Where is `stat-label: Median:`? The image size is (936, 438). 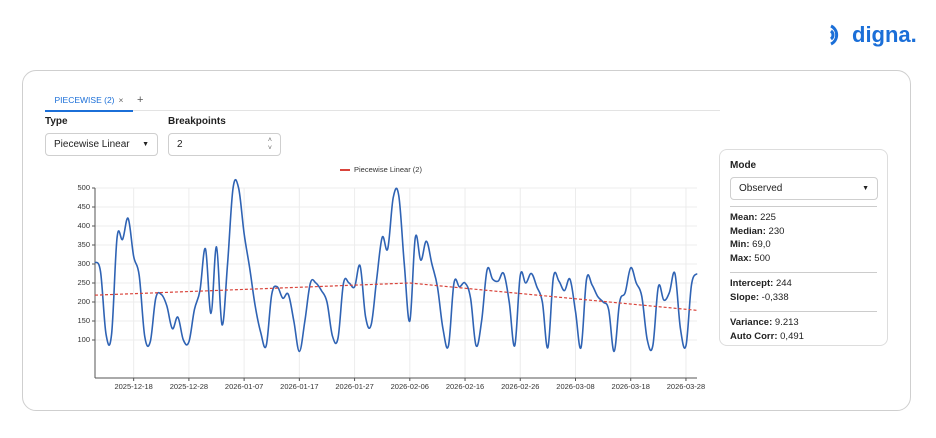
stat-label: Median: is located at coordinates (748, 231).